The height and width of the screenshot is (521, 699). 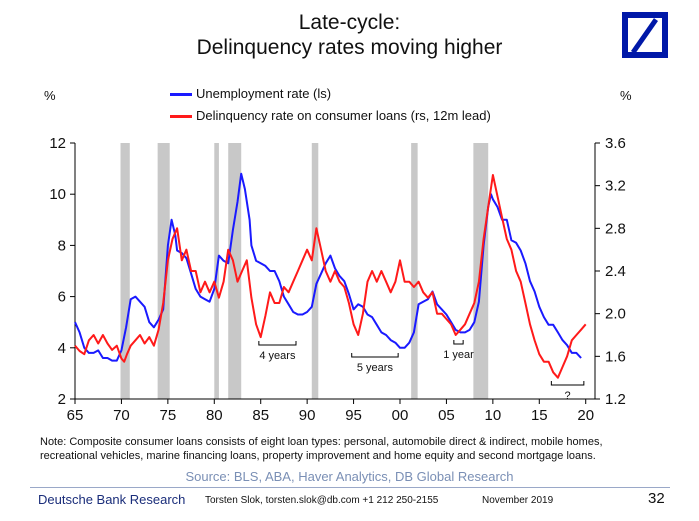 I want to click on right-tick-label-6: 3.6, so click(x=615, y=143).